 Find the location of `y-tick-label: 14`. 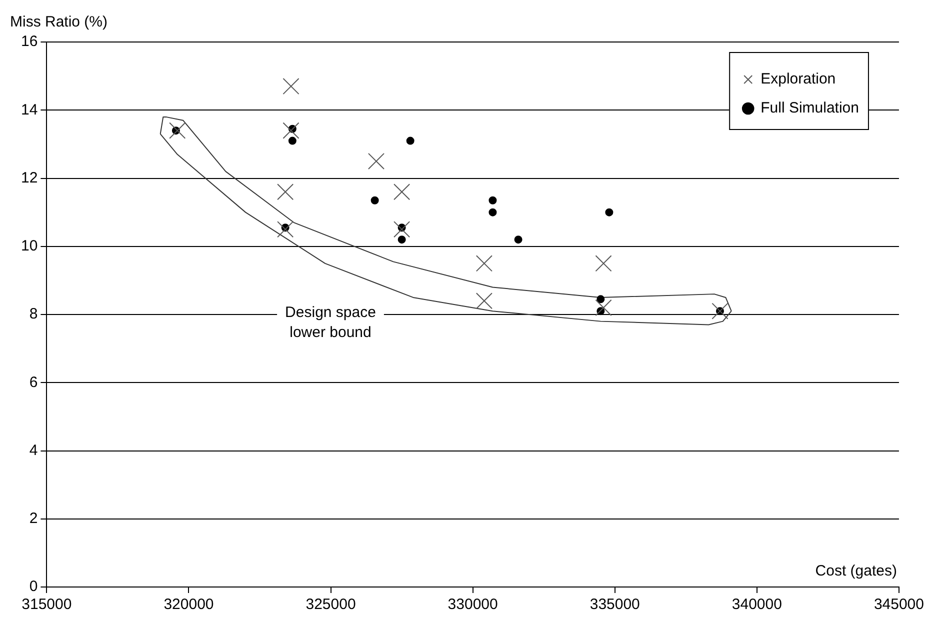

y-tick-label: 14 is located at coordinates (29, 109).